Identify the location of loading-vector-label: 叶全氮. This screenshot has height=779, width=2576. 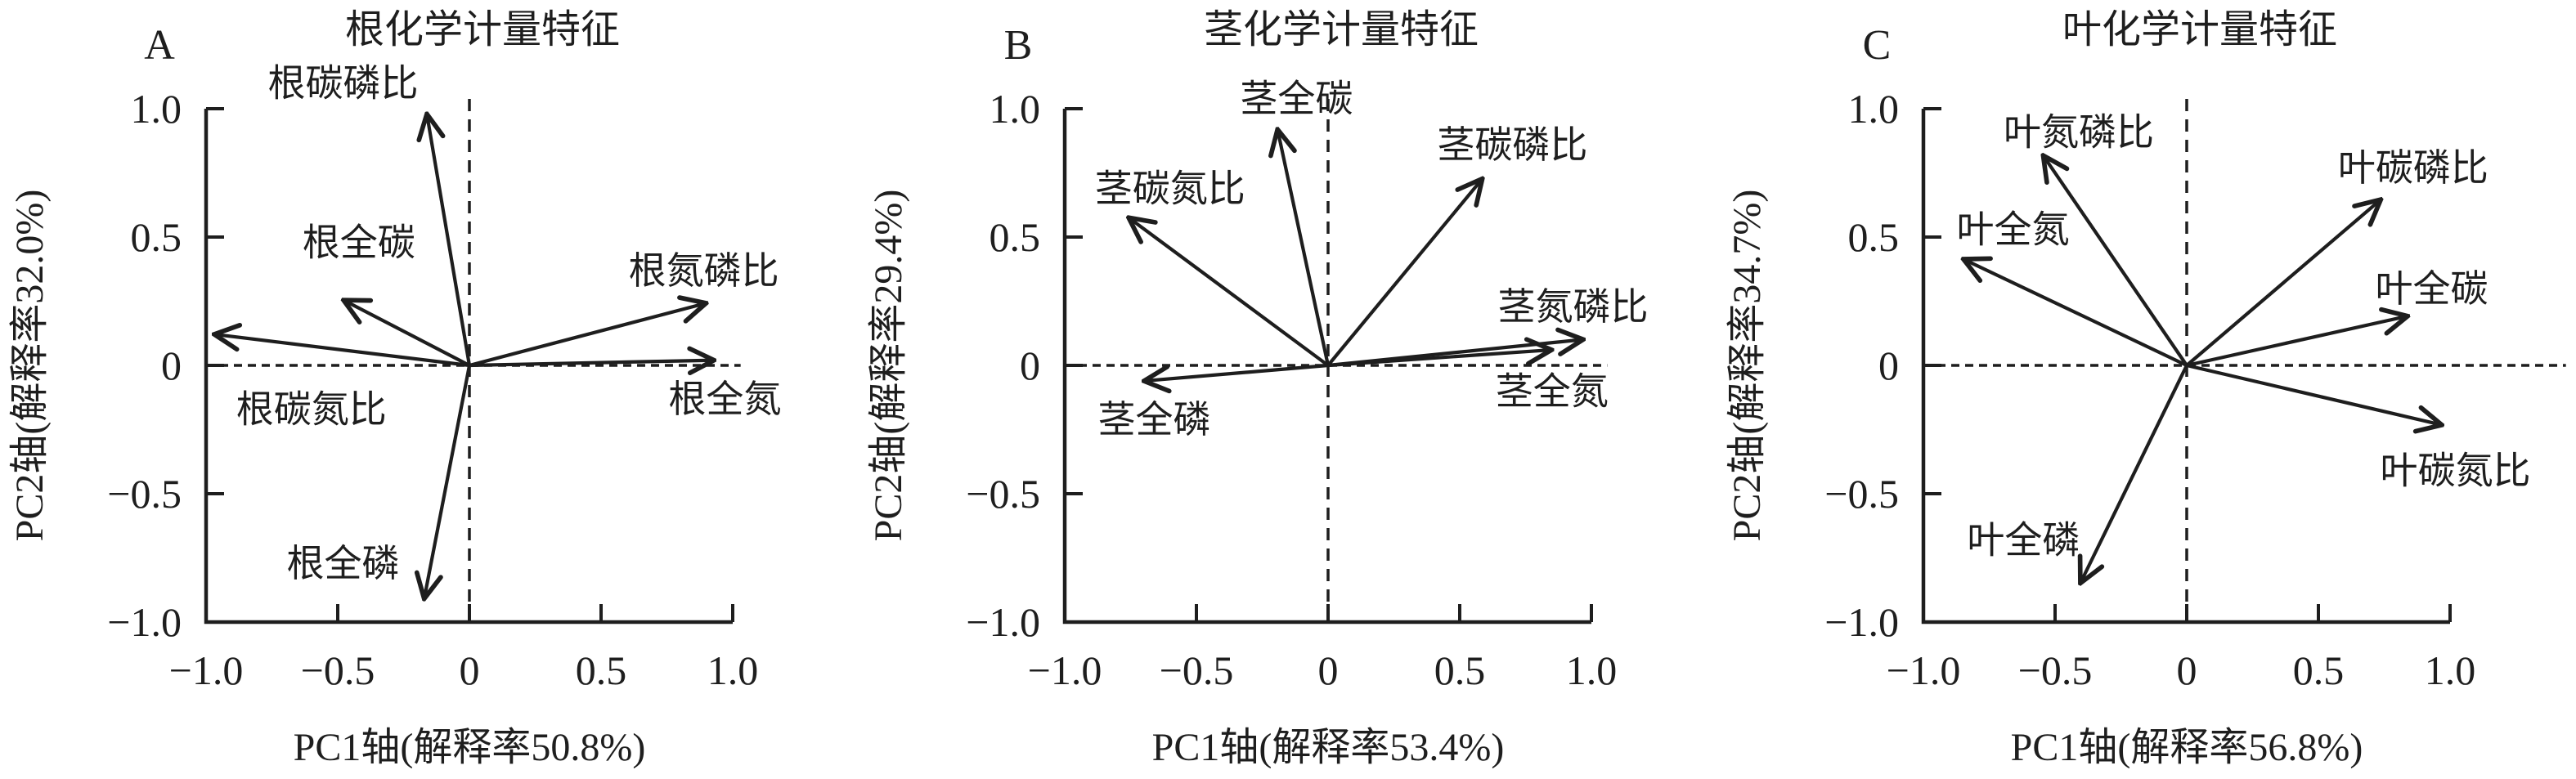
(2013, 230).